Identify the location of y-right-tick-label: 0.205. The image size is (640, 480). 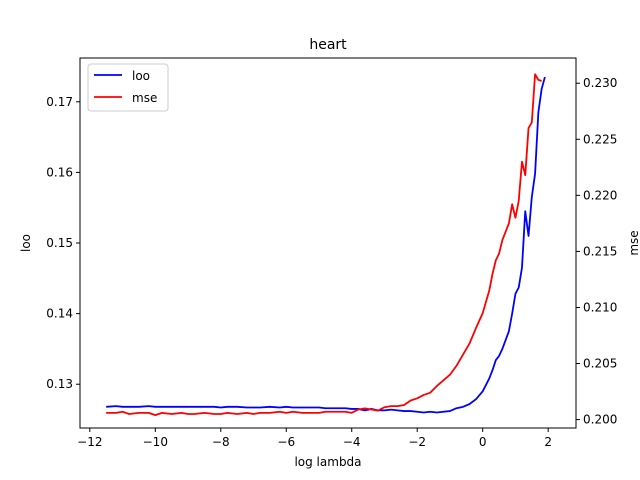
(600, 364).